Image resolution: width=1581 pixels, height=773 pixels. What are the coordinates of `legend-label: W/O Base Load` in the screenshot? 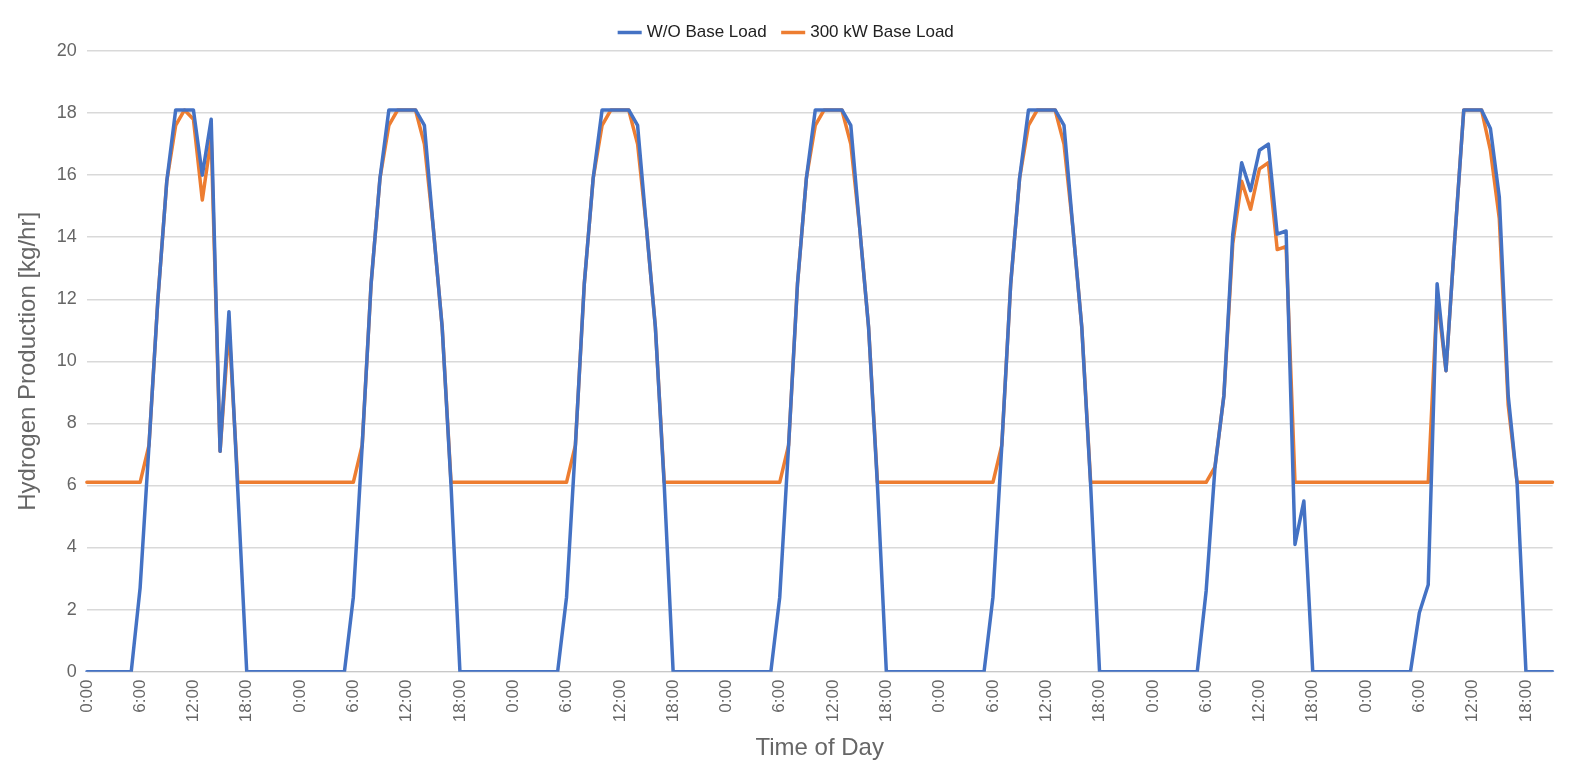 It's located at (706, 32).